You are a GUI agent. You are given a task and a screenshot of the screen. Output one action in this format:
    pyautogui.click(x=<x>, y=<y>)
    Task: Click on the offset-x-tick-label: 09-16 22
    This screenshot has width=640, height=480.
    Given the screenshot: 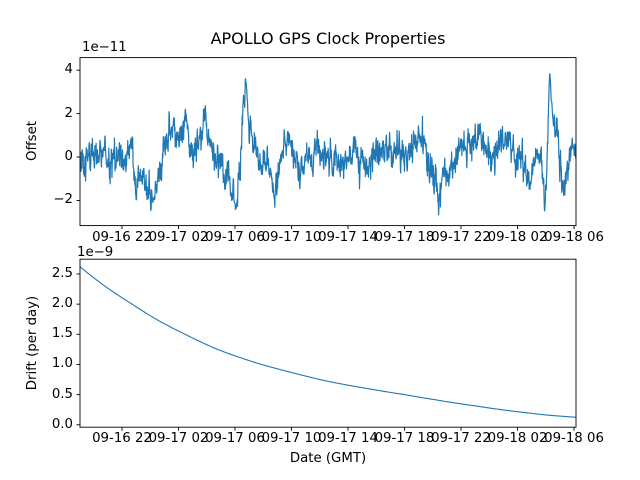 What is the action you would take?
    pyautogui.click(x=122, y=237)
    